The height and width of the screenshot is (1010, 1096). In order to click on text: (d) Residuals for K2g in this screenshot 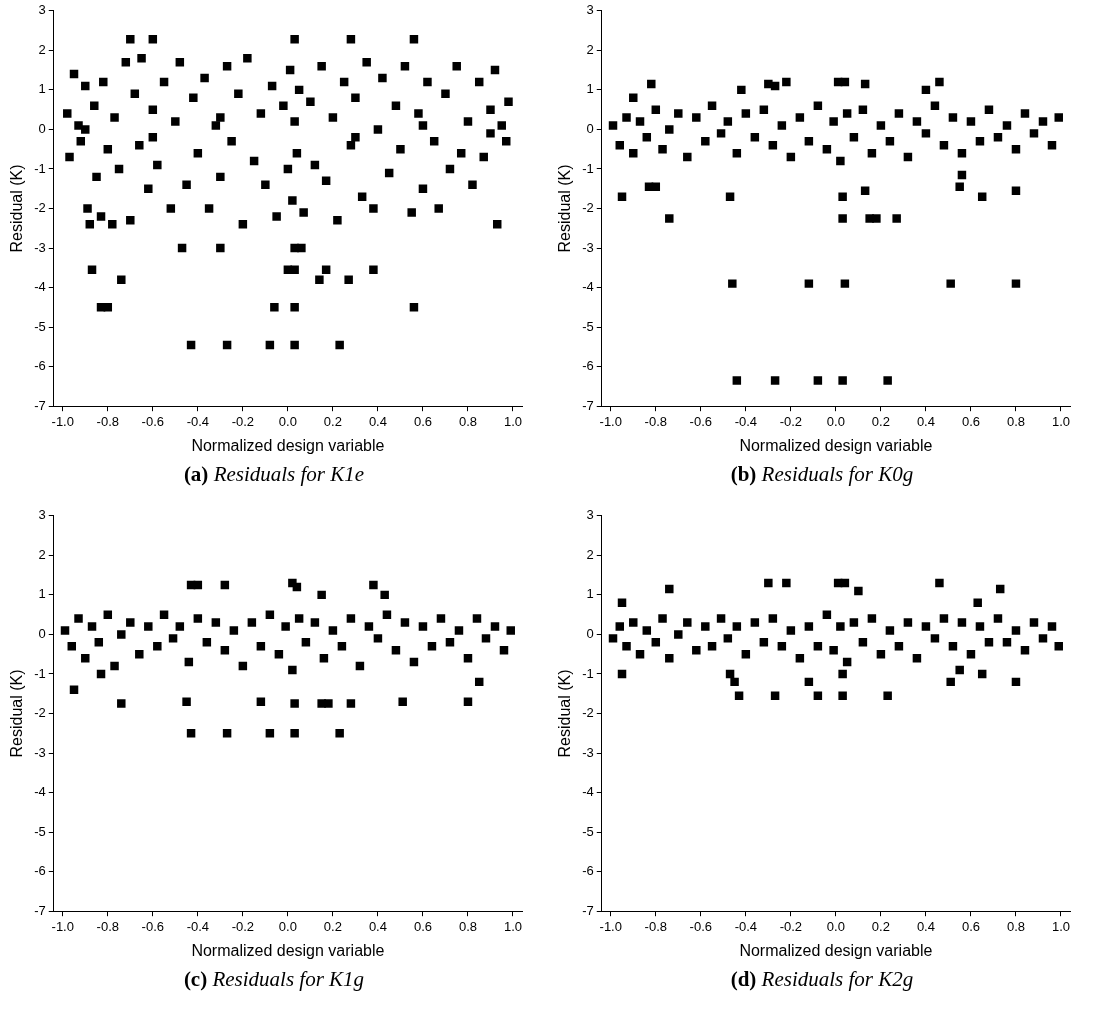, I will do `click(822, 979)`.